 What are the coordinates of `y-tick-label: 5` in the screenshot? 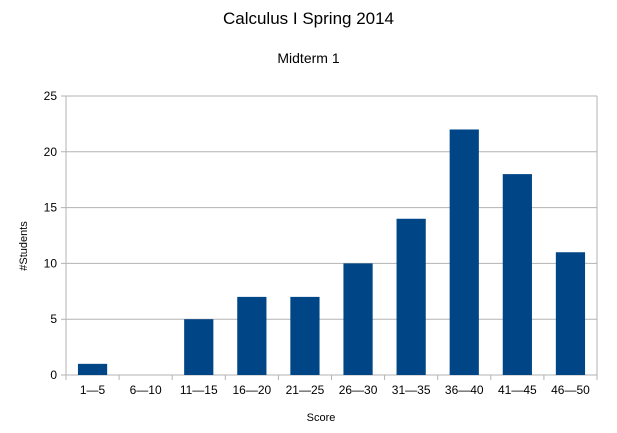 It's located at (53, 319).